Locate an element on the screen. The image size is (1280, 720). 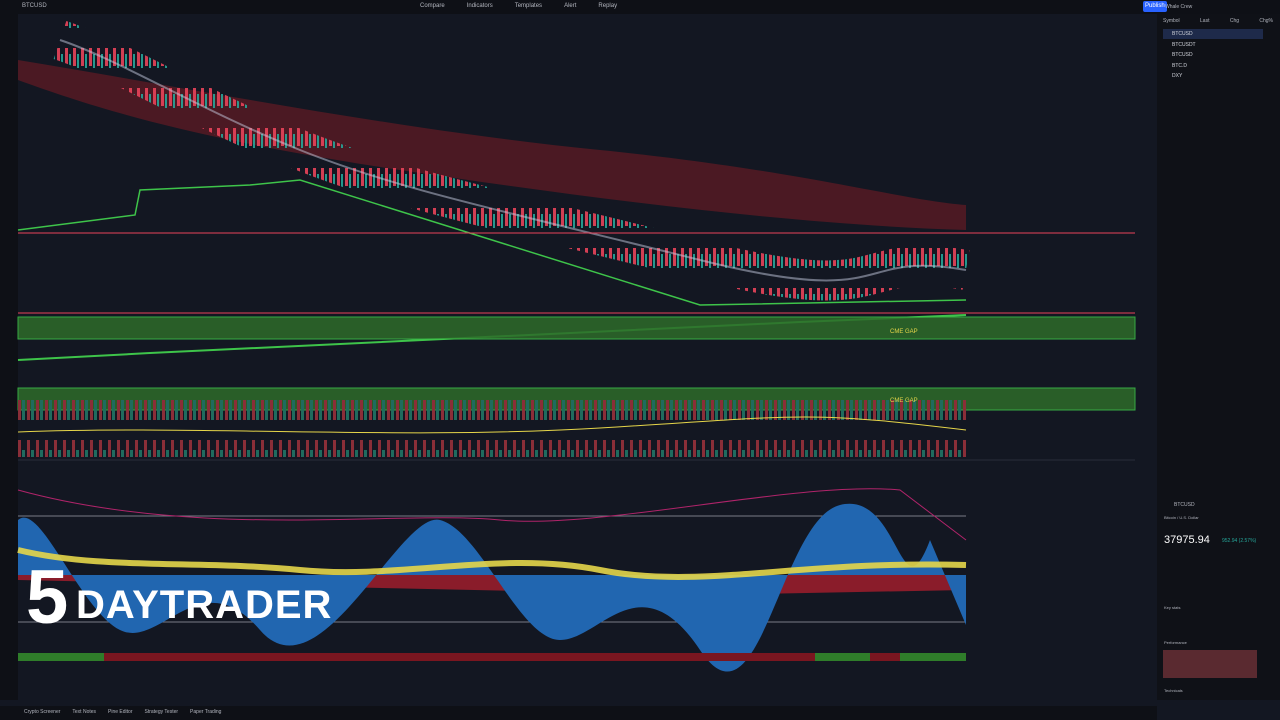
toolbar-item: Replay is located at coordinates (608, 6).